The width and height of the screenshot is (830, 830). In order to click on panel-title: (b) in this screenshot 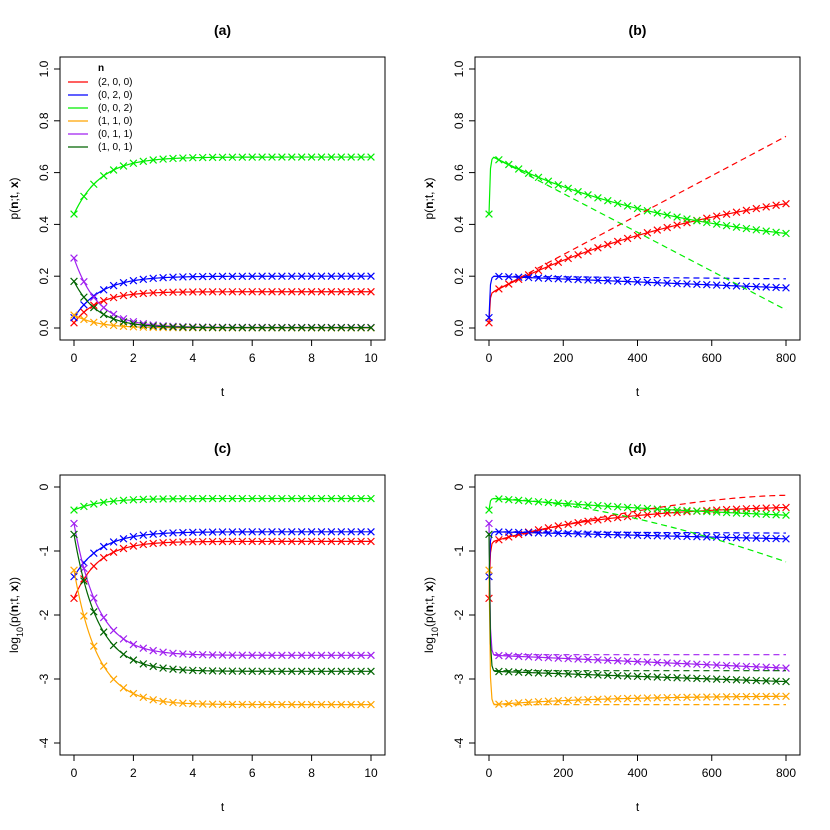, I will do `click(638, 30)`.